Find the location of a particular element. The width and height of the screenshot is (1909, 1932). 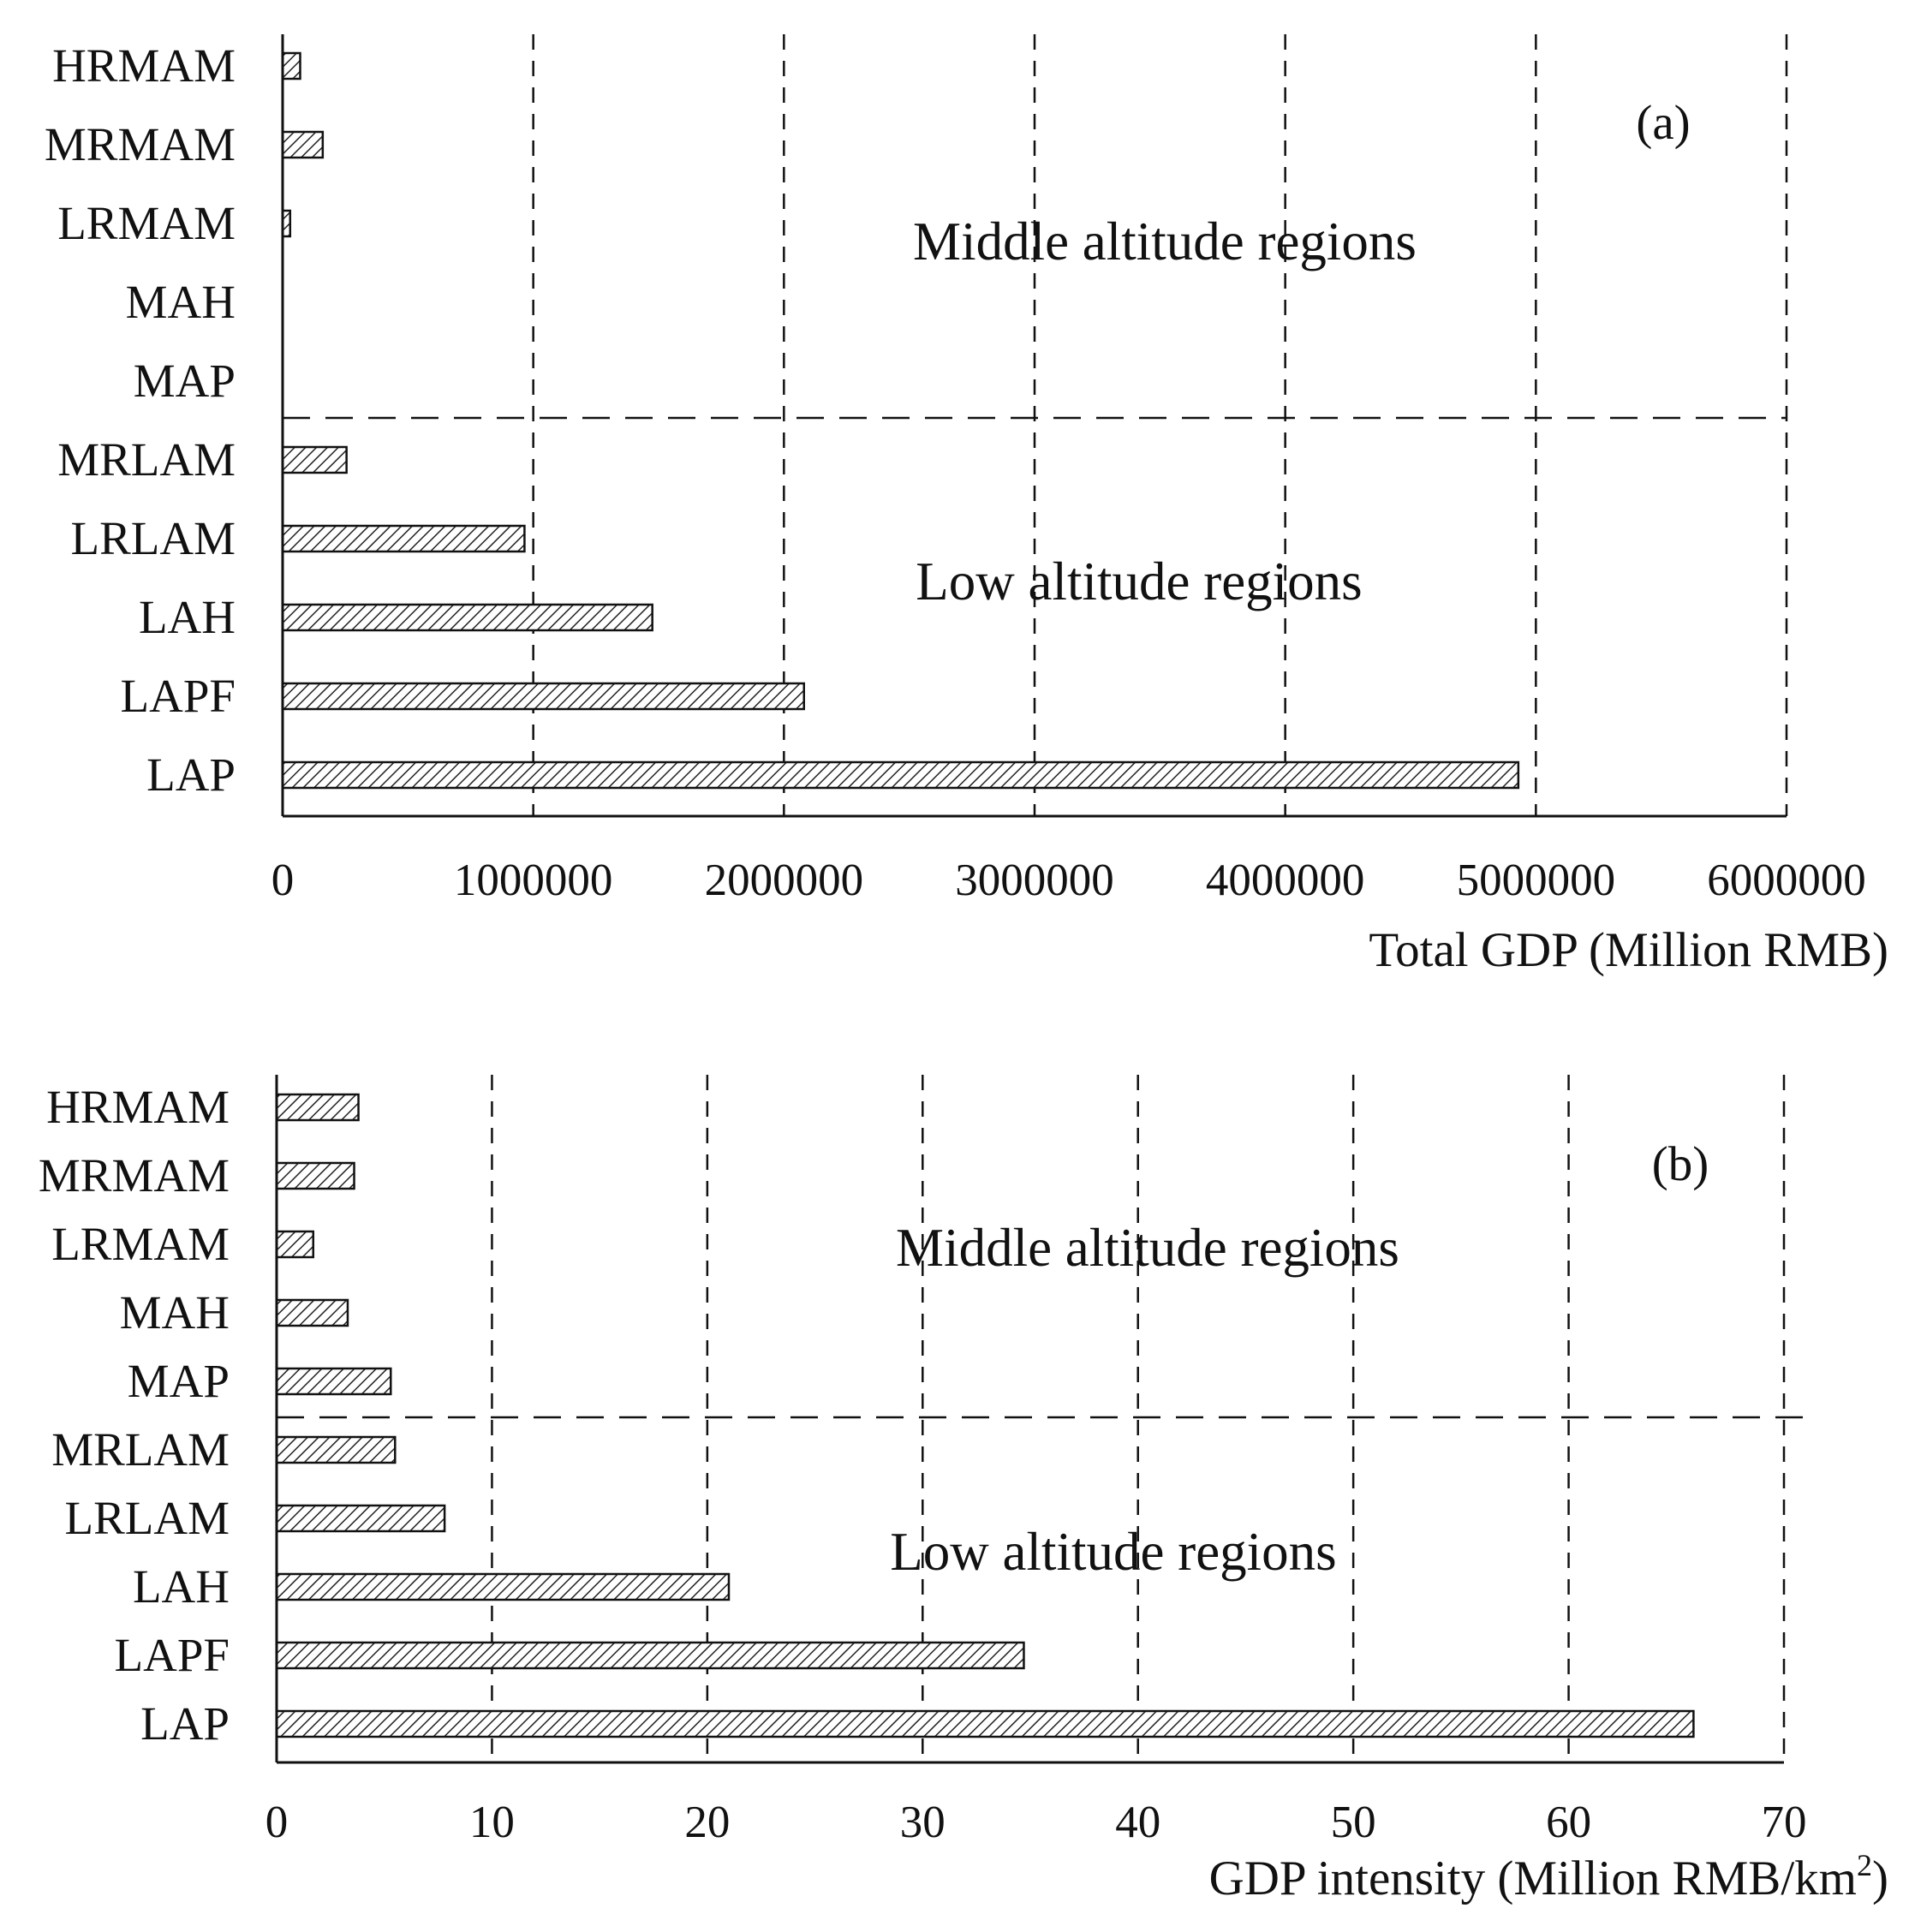

x-tick-label-6000000: 6000000 is located at coordinates (1787, 881).